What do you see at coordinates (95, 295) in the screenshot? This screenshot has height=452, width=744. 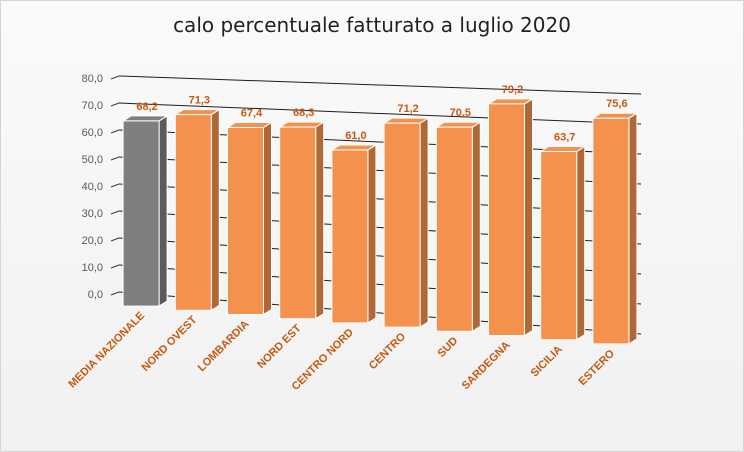 I see `y-tick-label: 0,0` at bounding box center [95, 295].